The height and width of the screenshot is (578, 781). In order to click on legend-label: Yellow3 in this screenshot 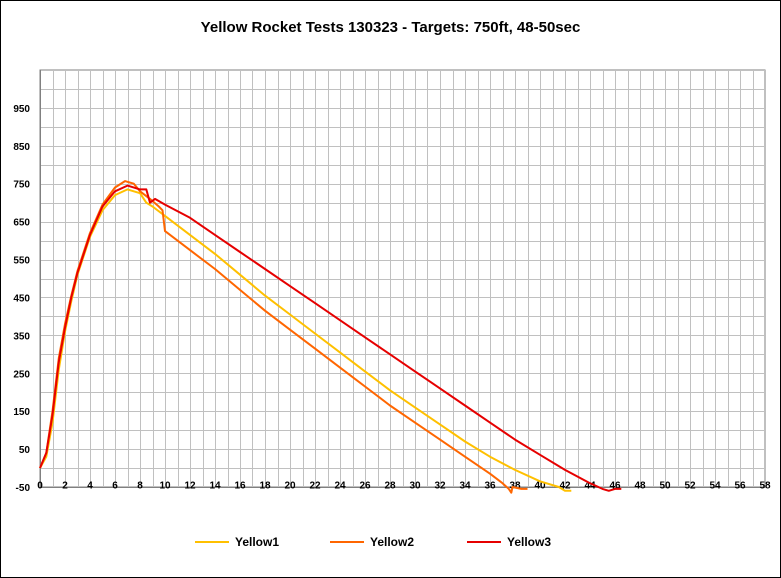, I will do `click(529, 542)`.